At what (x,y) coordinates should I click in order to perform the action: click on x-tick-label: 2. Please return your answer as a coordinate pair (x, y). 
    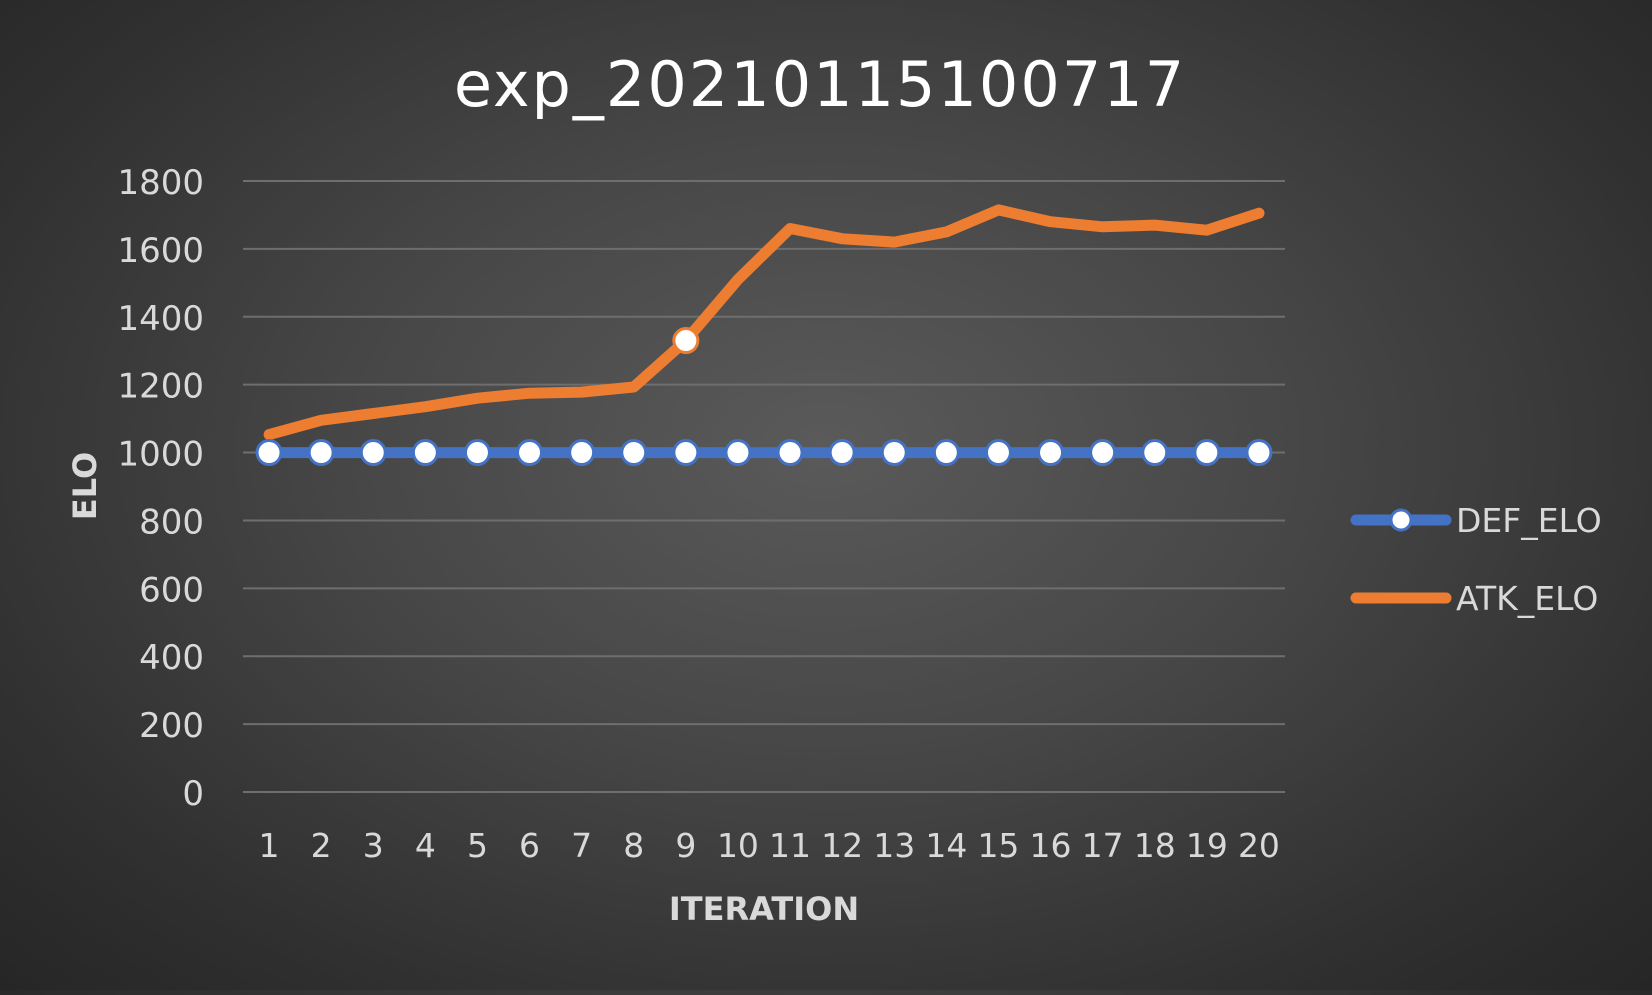
    Looking at the image, I should click on (321, 845).